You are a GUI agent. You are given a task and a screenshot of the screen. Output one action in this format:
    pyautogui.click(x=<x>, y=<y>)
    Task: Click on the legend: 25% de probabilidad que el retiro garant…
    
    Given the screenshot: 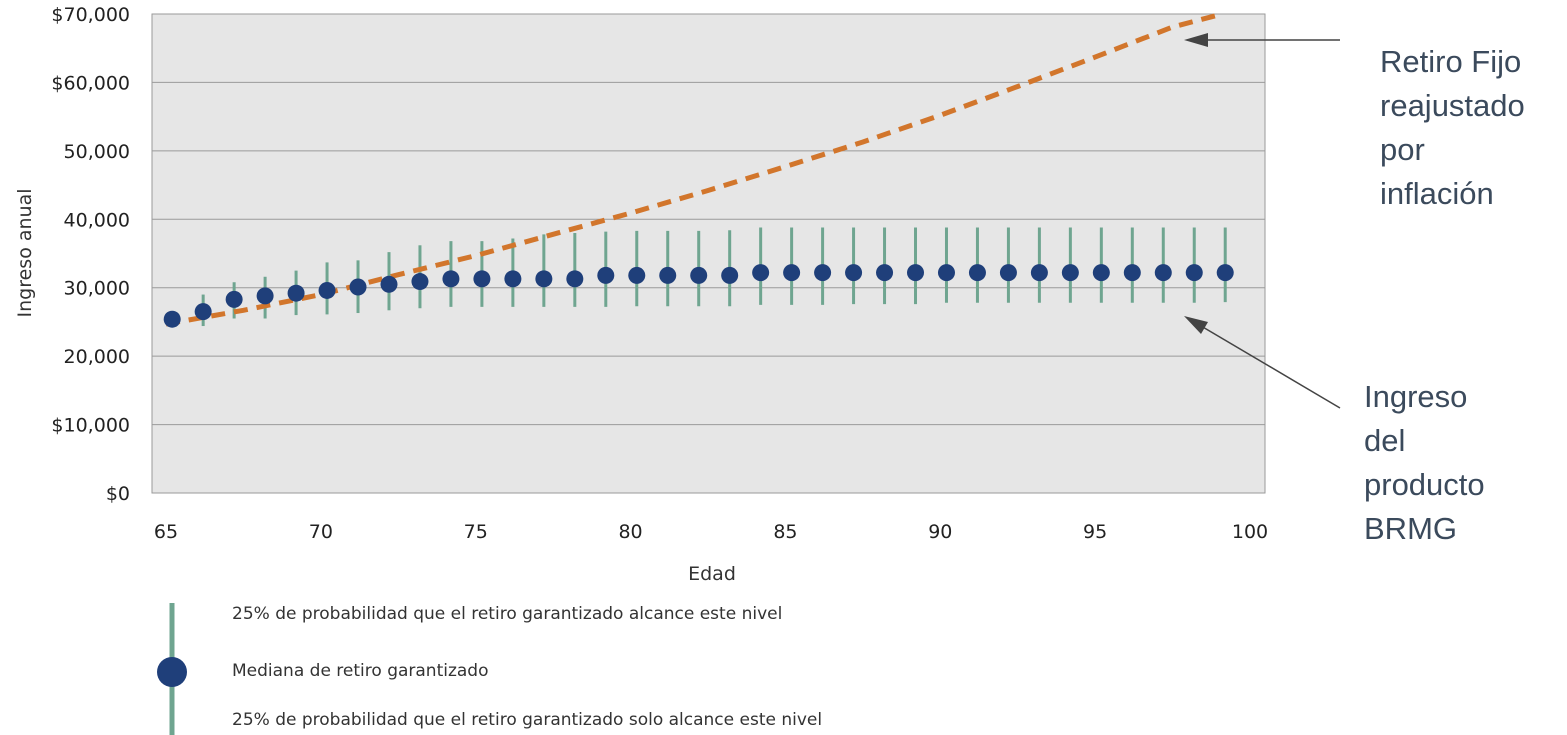 What is the action you would take?
    pyautogui.click(x=489, y=669)
    